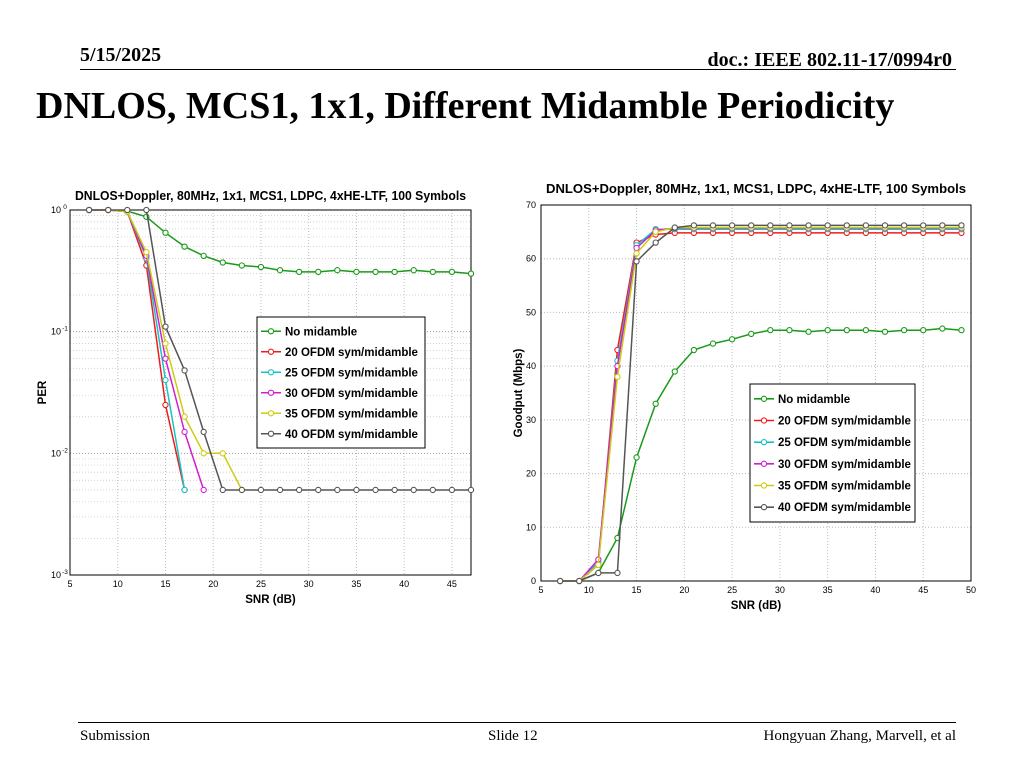 The width and height of the screenshot is (1024, 768). Describe the element at coordinates (513, 736) in the screenshot. I see `footer-slide-number: Slide 12` at that location.